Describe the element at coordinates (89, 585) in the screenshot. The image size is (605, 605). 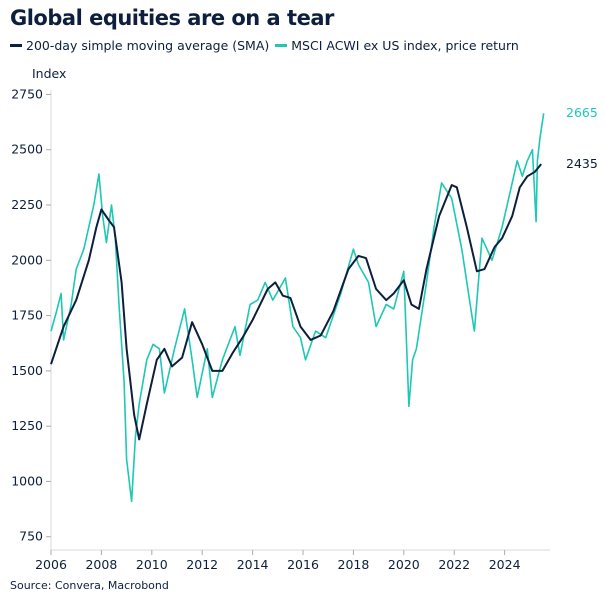
I see `source-note: Source: Convera, Macrobond` at that location.